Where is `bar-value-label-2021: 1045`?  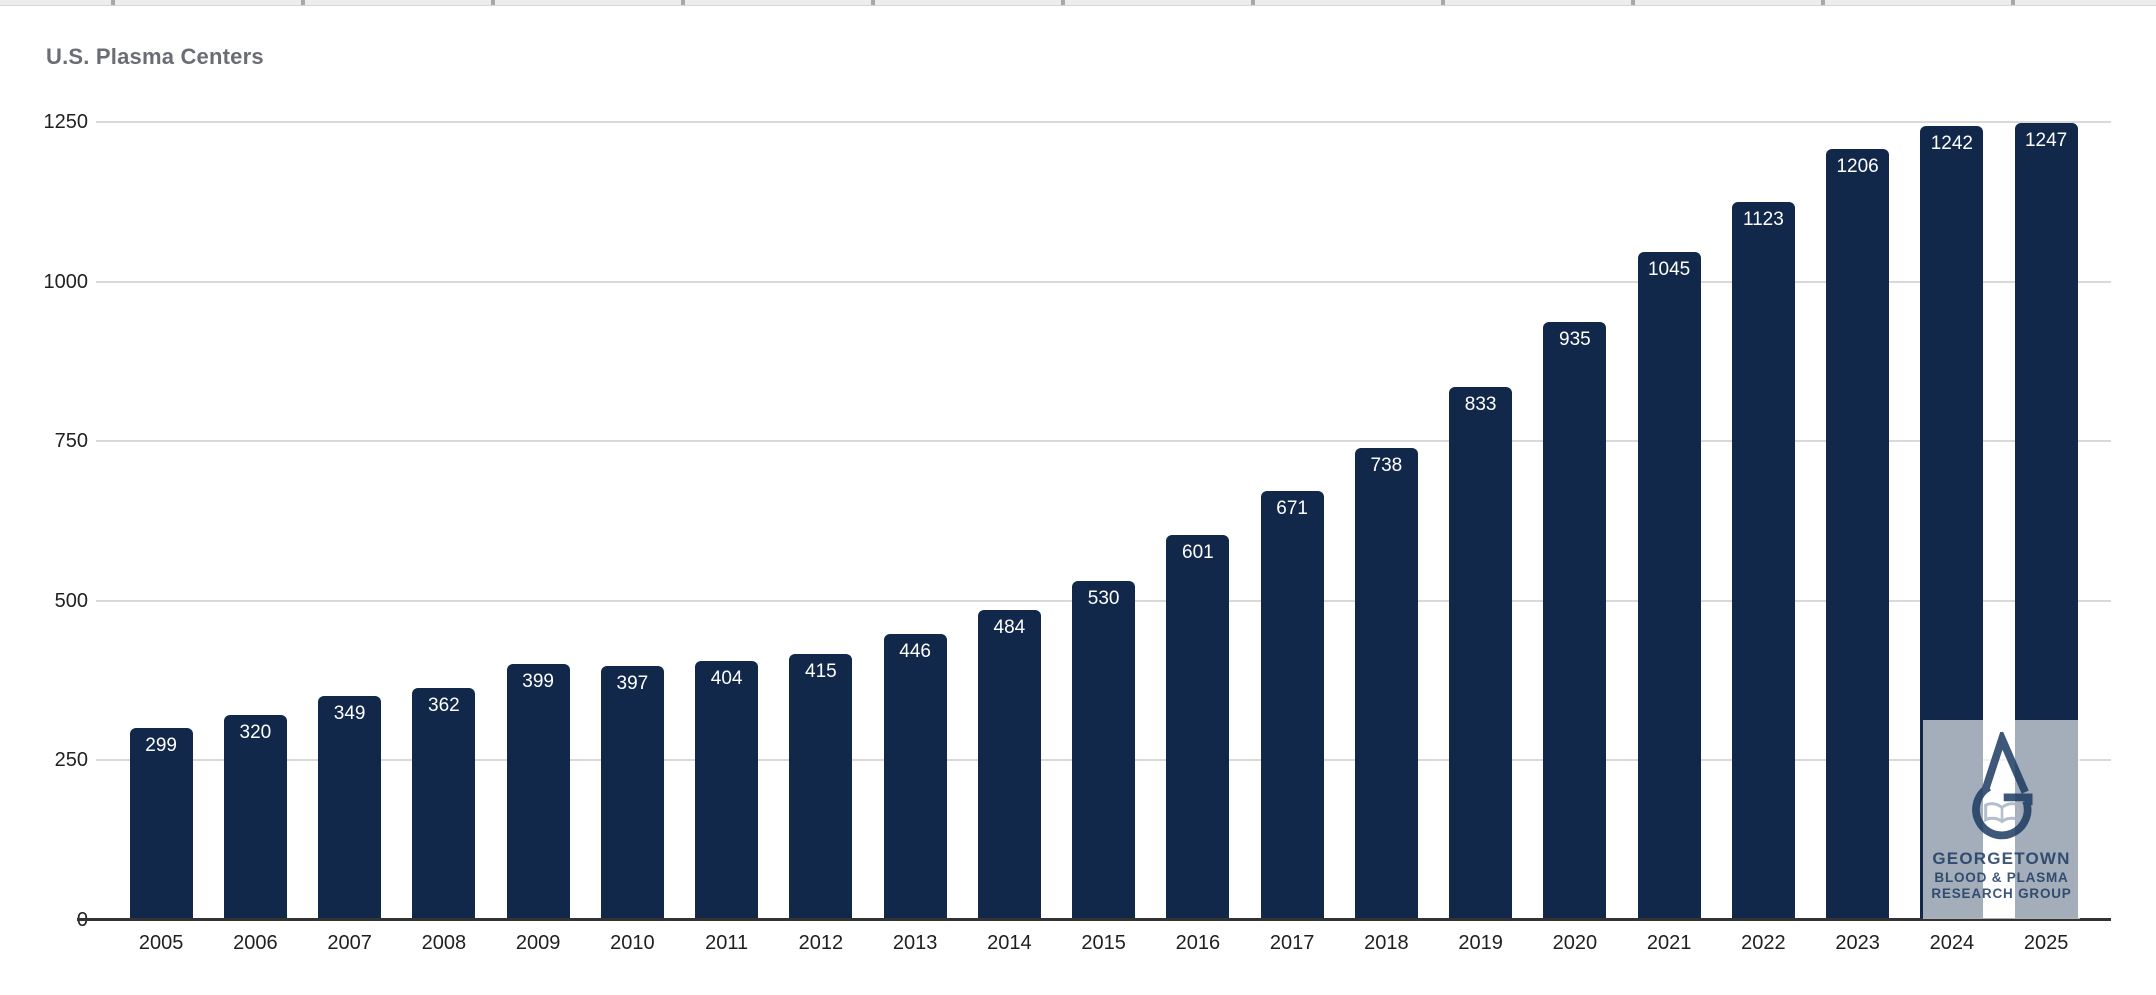
bar-value-label-2021: 1045 is located at coordinates (1669, 269).